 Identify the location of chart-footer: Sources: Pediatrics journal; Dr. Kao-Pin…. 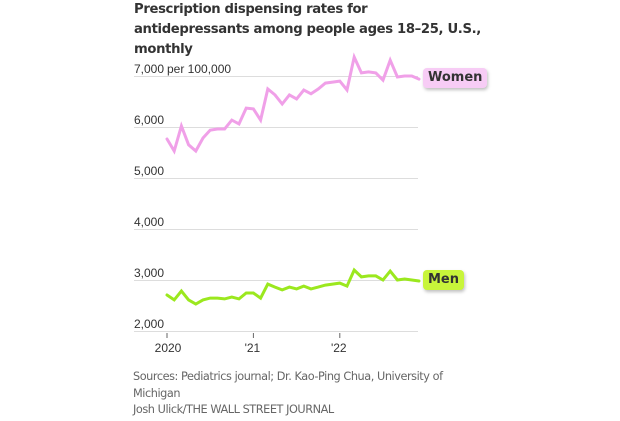
(308, 394).